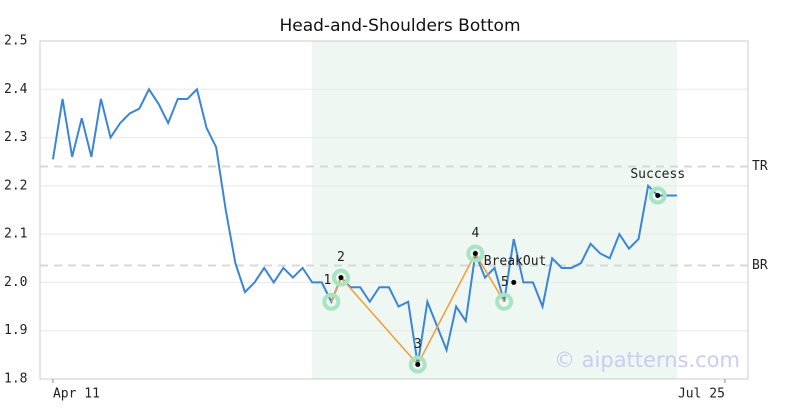 The height and width of the screenshot is (419, 800). What do you see at coordinates (760, 166) in the screenshot?
I see `level-label: TR` at bounding box center [760, 166].